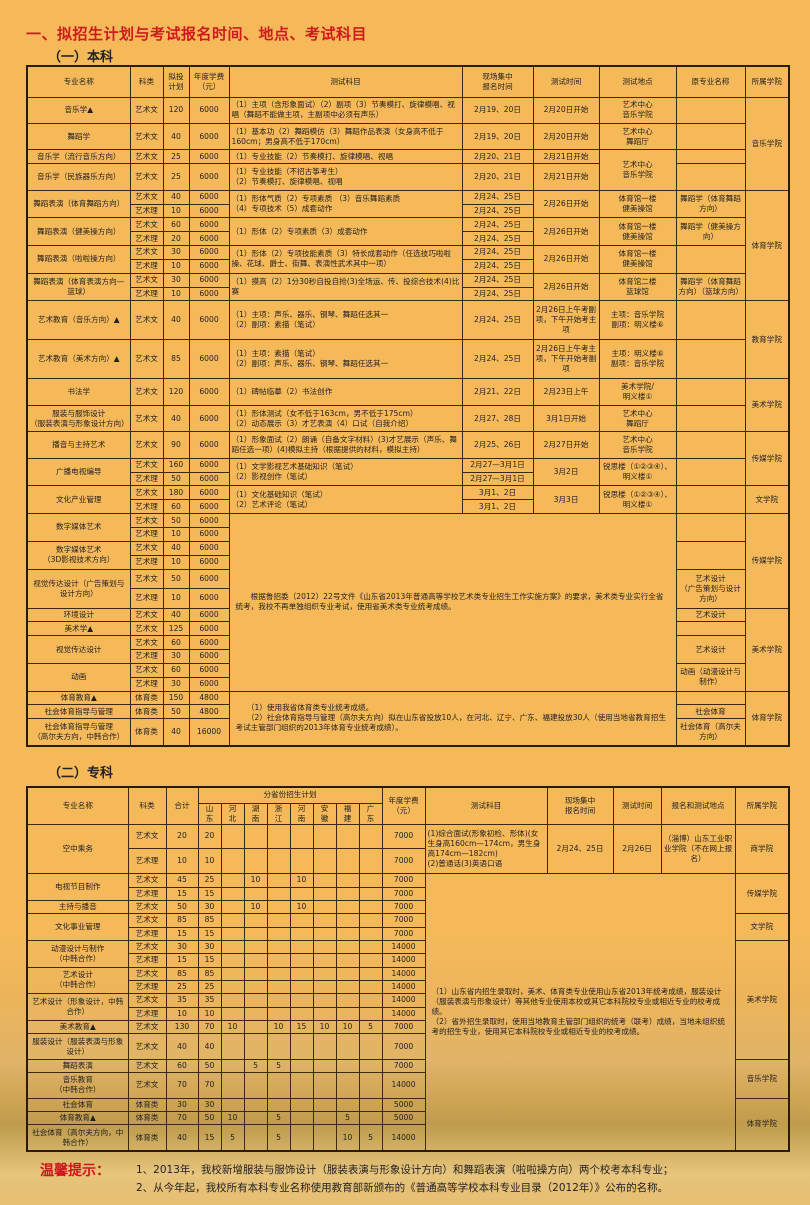 This screenshot has width=810, height=1205. Describe the element at coordinates (403, 1046) in the screenshot. I see `annual-fee: 7000` at that location.